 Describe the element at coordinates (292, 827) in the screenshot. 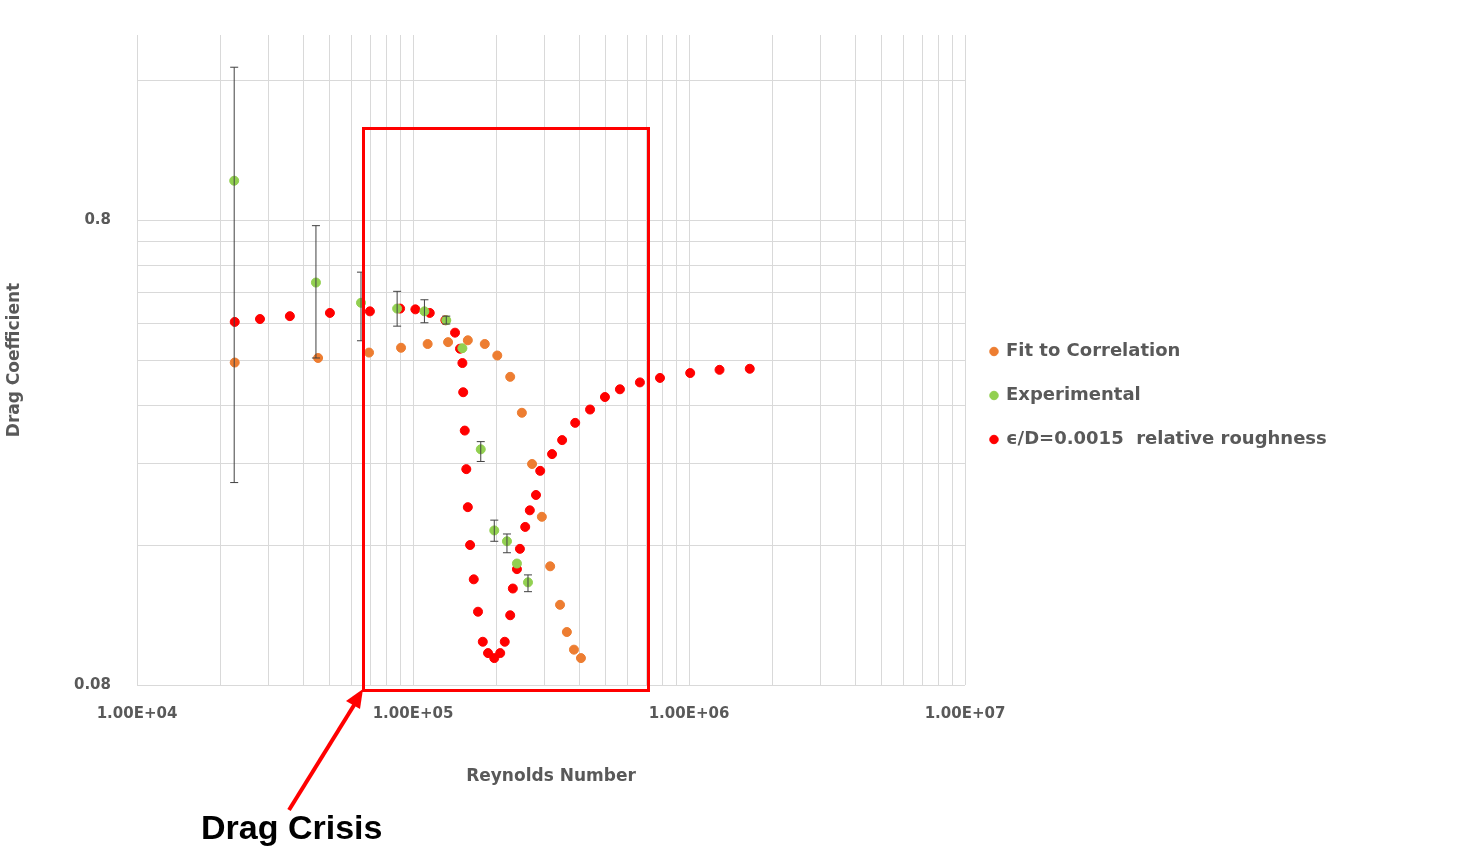

I see `text: Drag Crisis` at that location.